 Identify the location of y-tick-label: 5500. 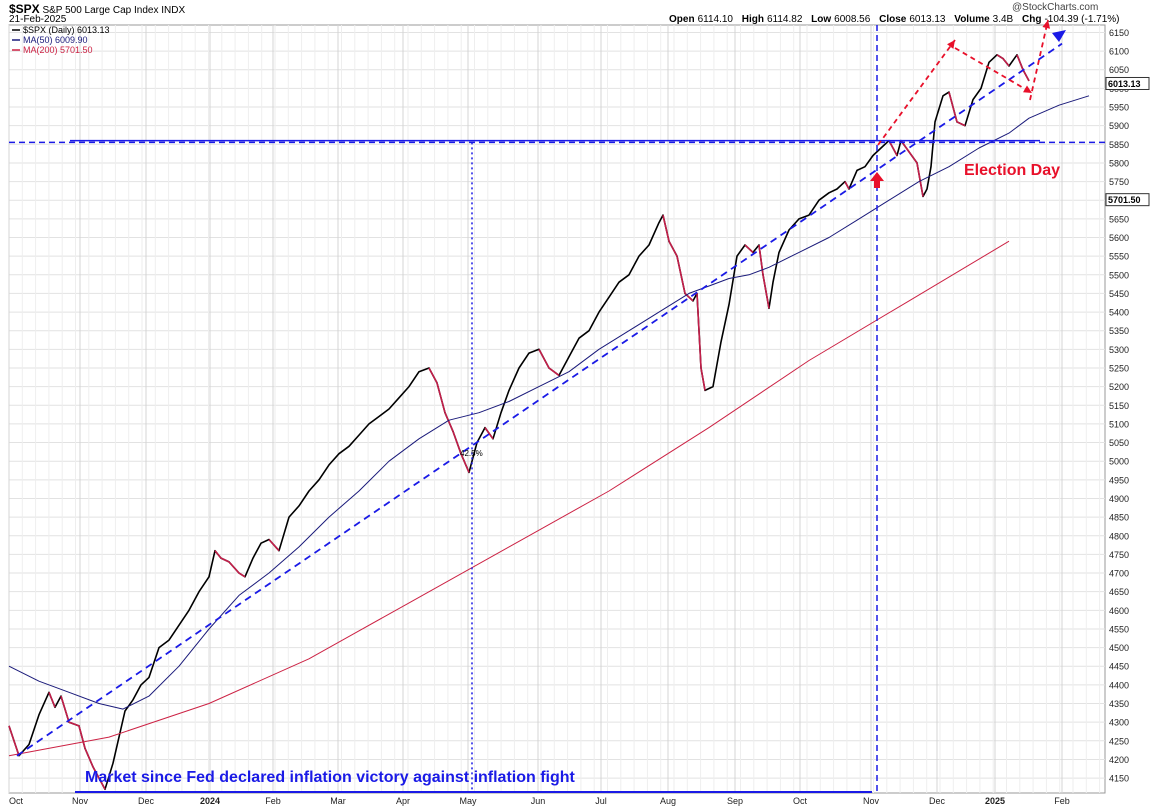
(1119, 275).